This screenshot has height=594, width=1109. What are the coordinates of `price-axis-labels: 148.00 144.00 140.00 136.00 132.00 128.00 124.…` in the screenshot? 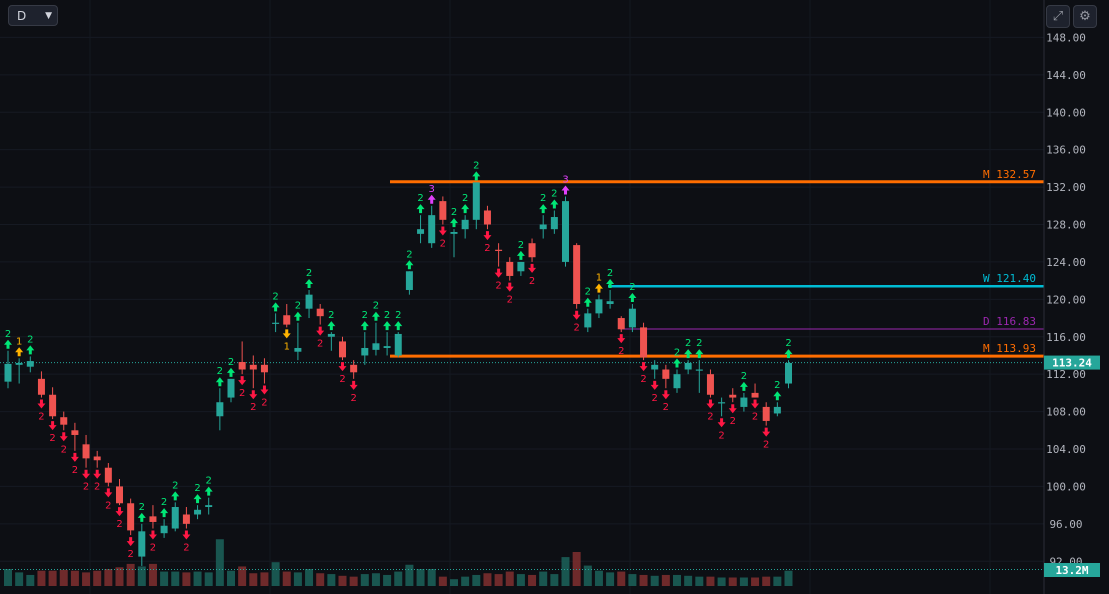 It's located at (1066, 299).